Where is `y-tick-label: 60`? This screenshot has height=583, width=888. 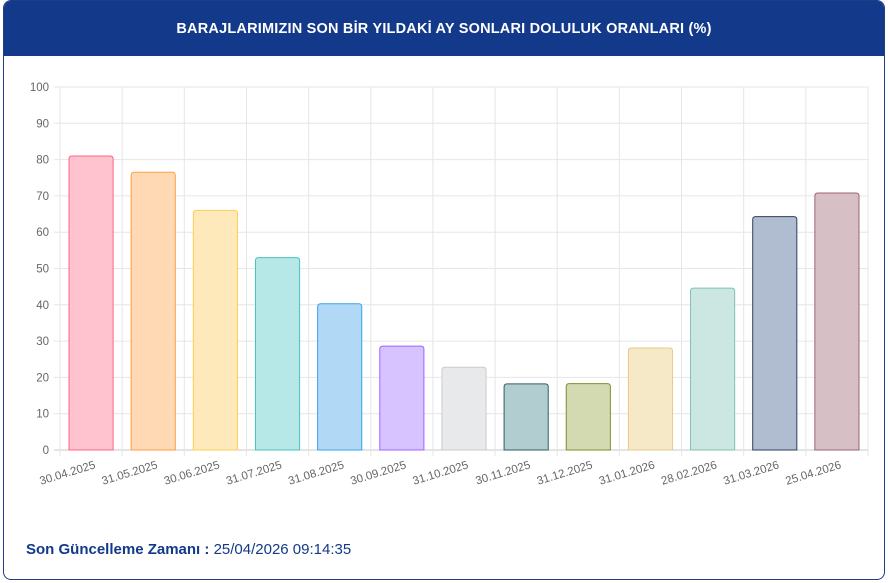
y-tick-label: 60 is located at coordinates (42, 233).